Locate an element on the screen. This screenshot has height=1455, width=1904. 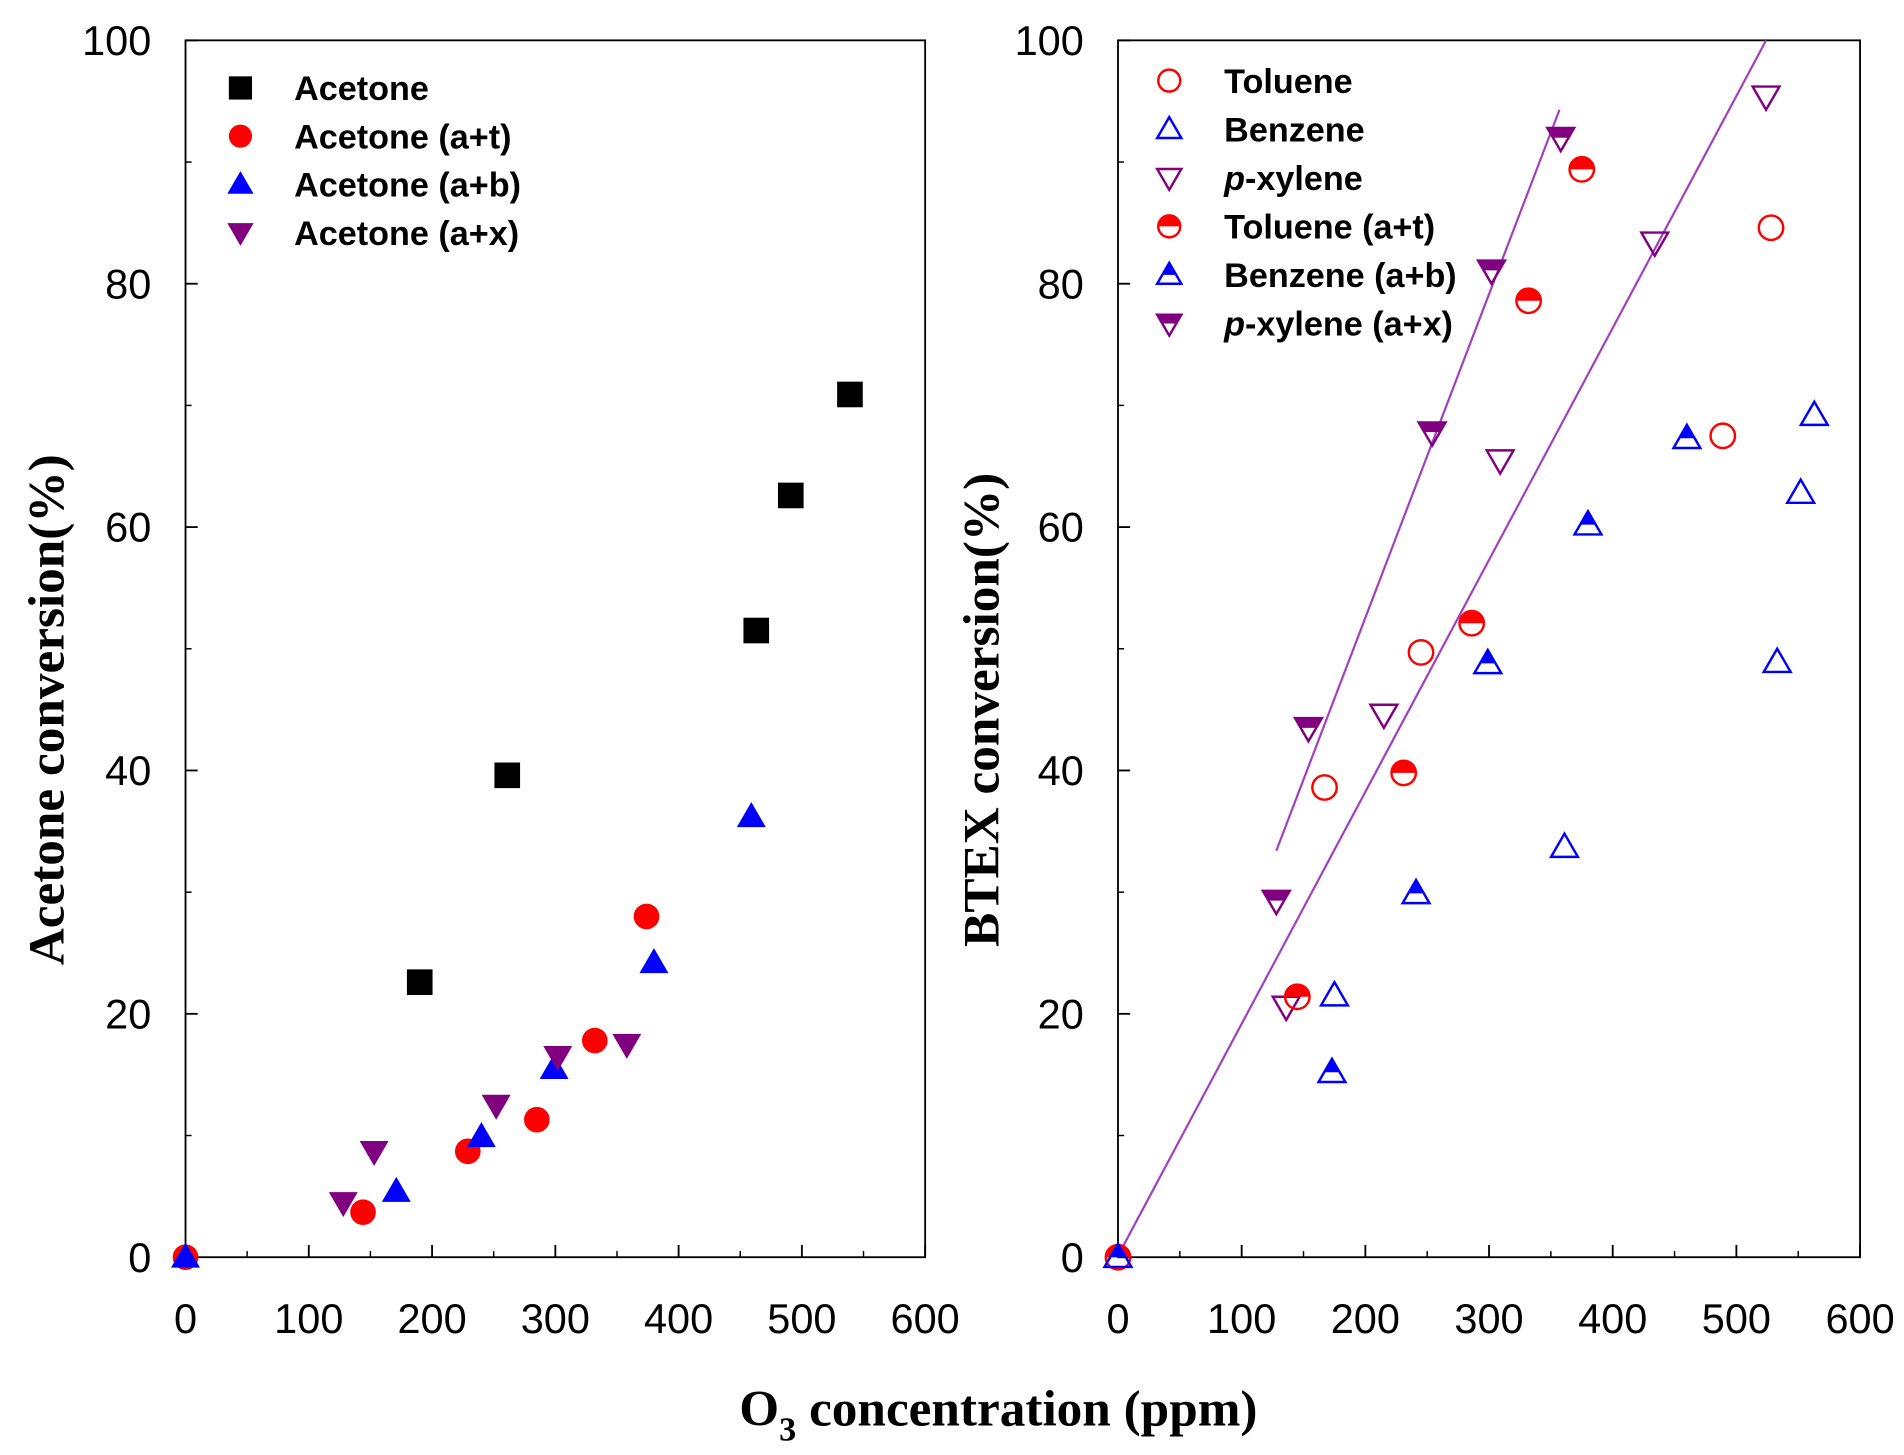
y-tick-label: 100 is located at coordinates (1049, 40).